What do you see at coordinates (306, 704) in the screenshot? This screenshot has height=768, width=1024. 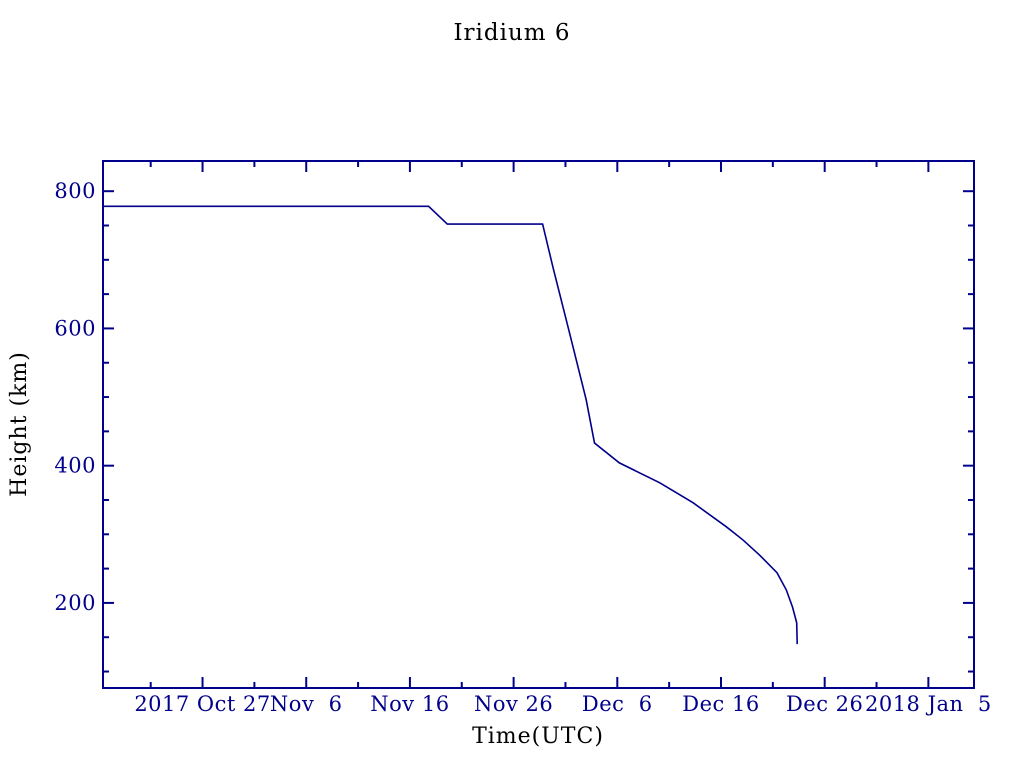 I see `x-tick-label: Nov 6` at bounding box center [306, 704].